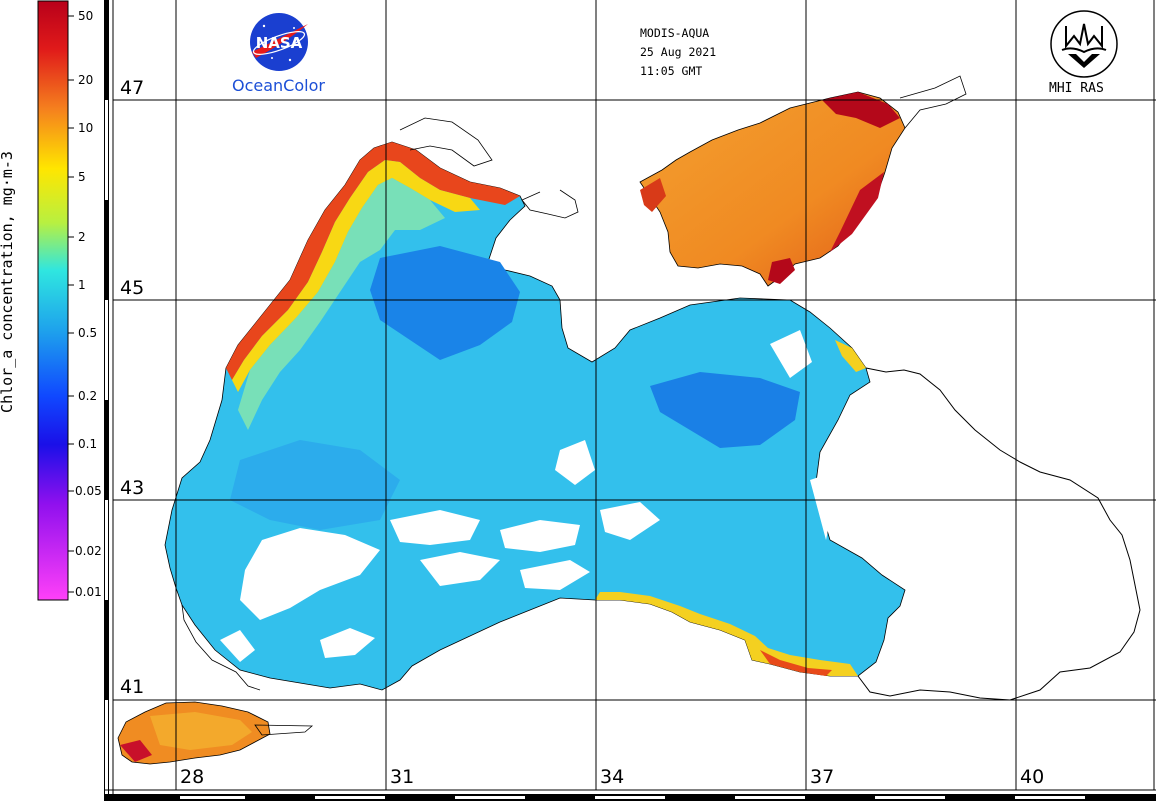 This screenshot has height=801, width=1156. What do you see at coordinates (215, 733) in the screenshot?
I see `marmara-sea` at bounding box center [215, 733].